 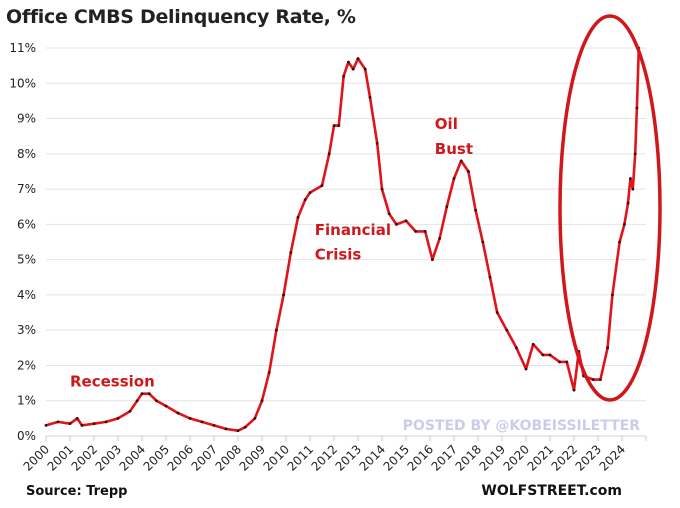 What do you see at coordinates (26, 401) in the screenshot?
I see `y-tick-label: 1%` at bounding box center [26, 401].